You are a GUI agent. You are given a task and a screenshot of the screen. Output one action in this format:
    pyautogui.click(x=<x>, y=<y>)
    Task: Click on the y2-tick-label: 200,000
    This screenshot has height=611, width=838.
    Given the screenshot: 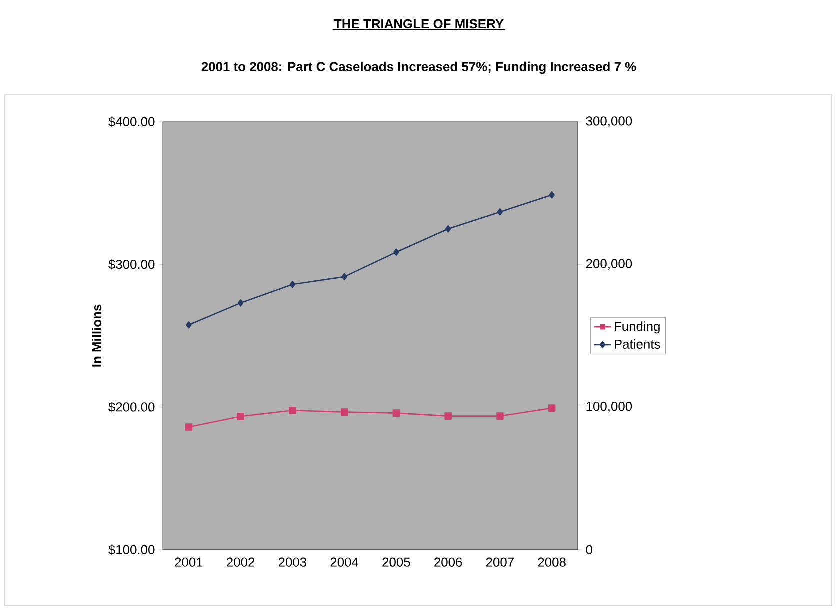 What is the action you would take?
    pyautogui.click(x=609, y=264)
    